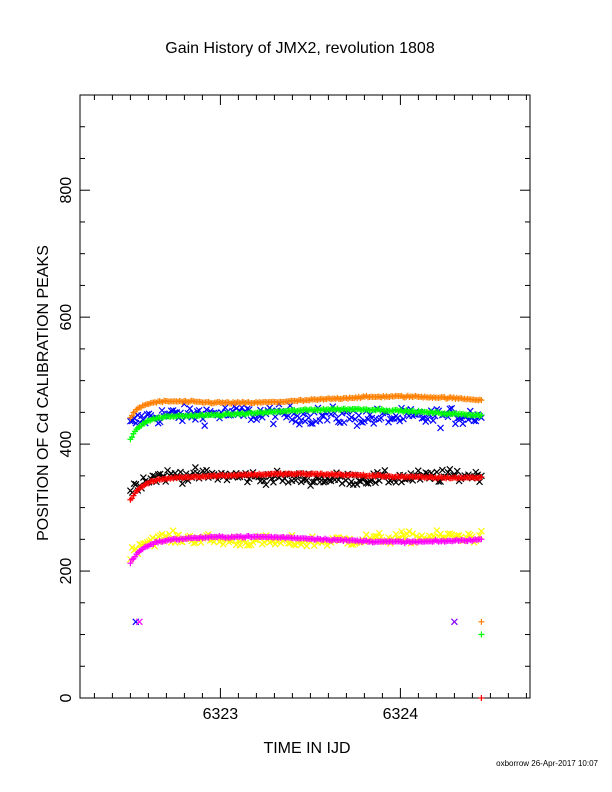 This screenshot has height=792, width=612. What do you see at coordinates (66, 444) in the screenshot?
I see `y-tick-label: 400` at bounding box center [66, 444].